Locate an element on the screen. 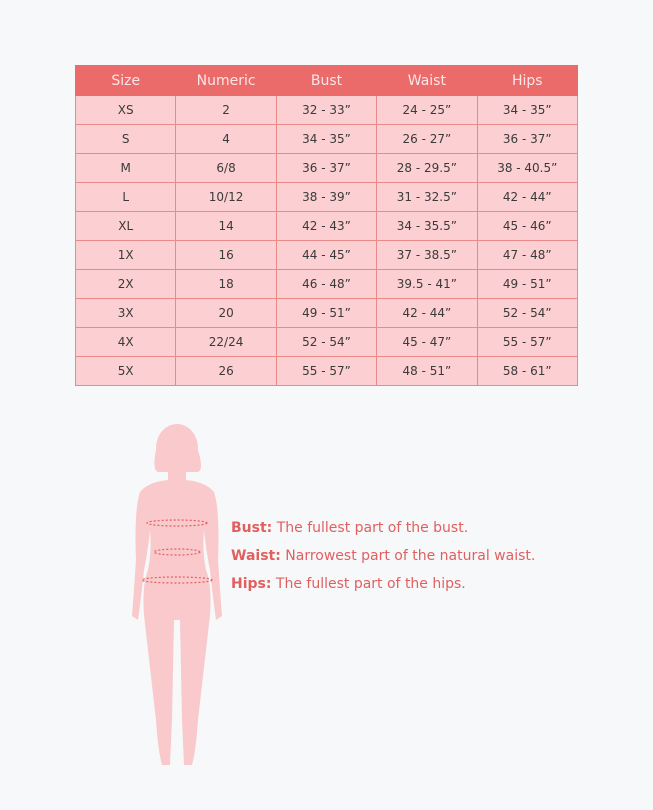 Image resolution: width=653 pixels, height=810 pixels. legend-desc: The fullest part of the bust. is located at coordinates (370, 528).